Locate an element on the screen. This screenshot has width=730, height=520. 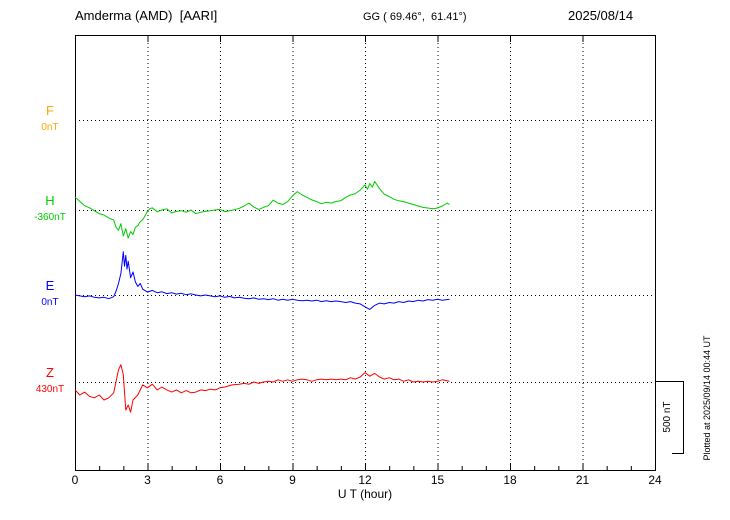
x-tick-label-18: 18 is located at coordinates (510, 480).